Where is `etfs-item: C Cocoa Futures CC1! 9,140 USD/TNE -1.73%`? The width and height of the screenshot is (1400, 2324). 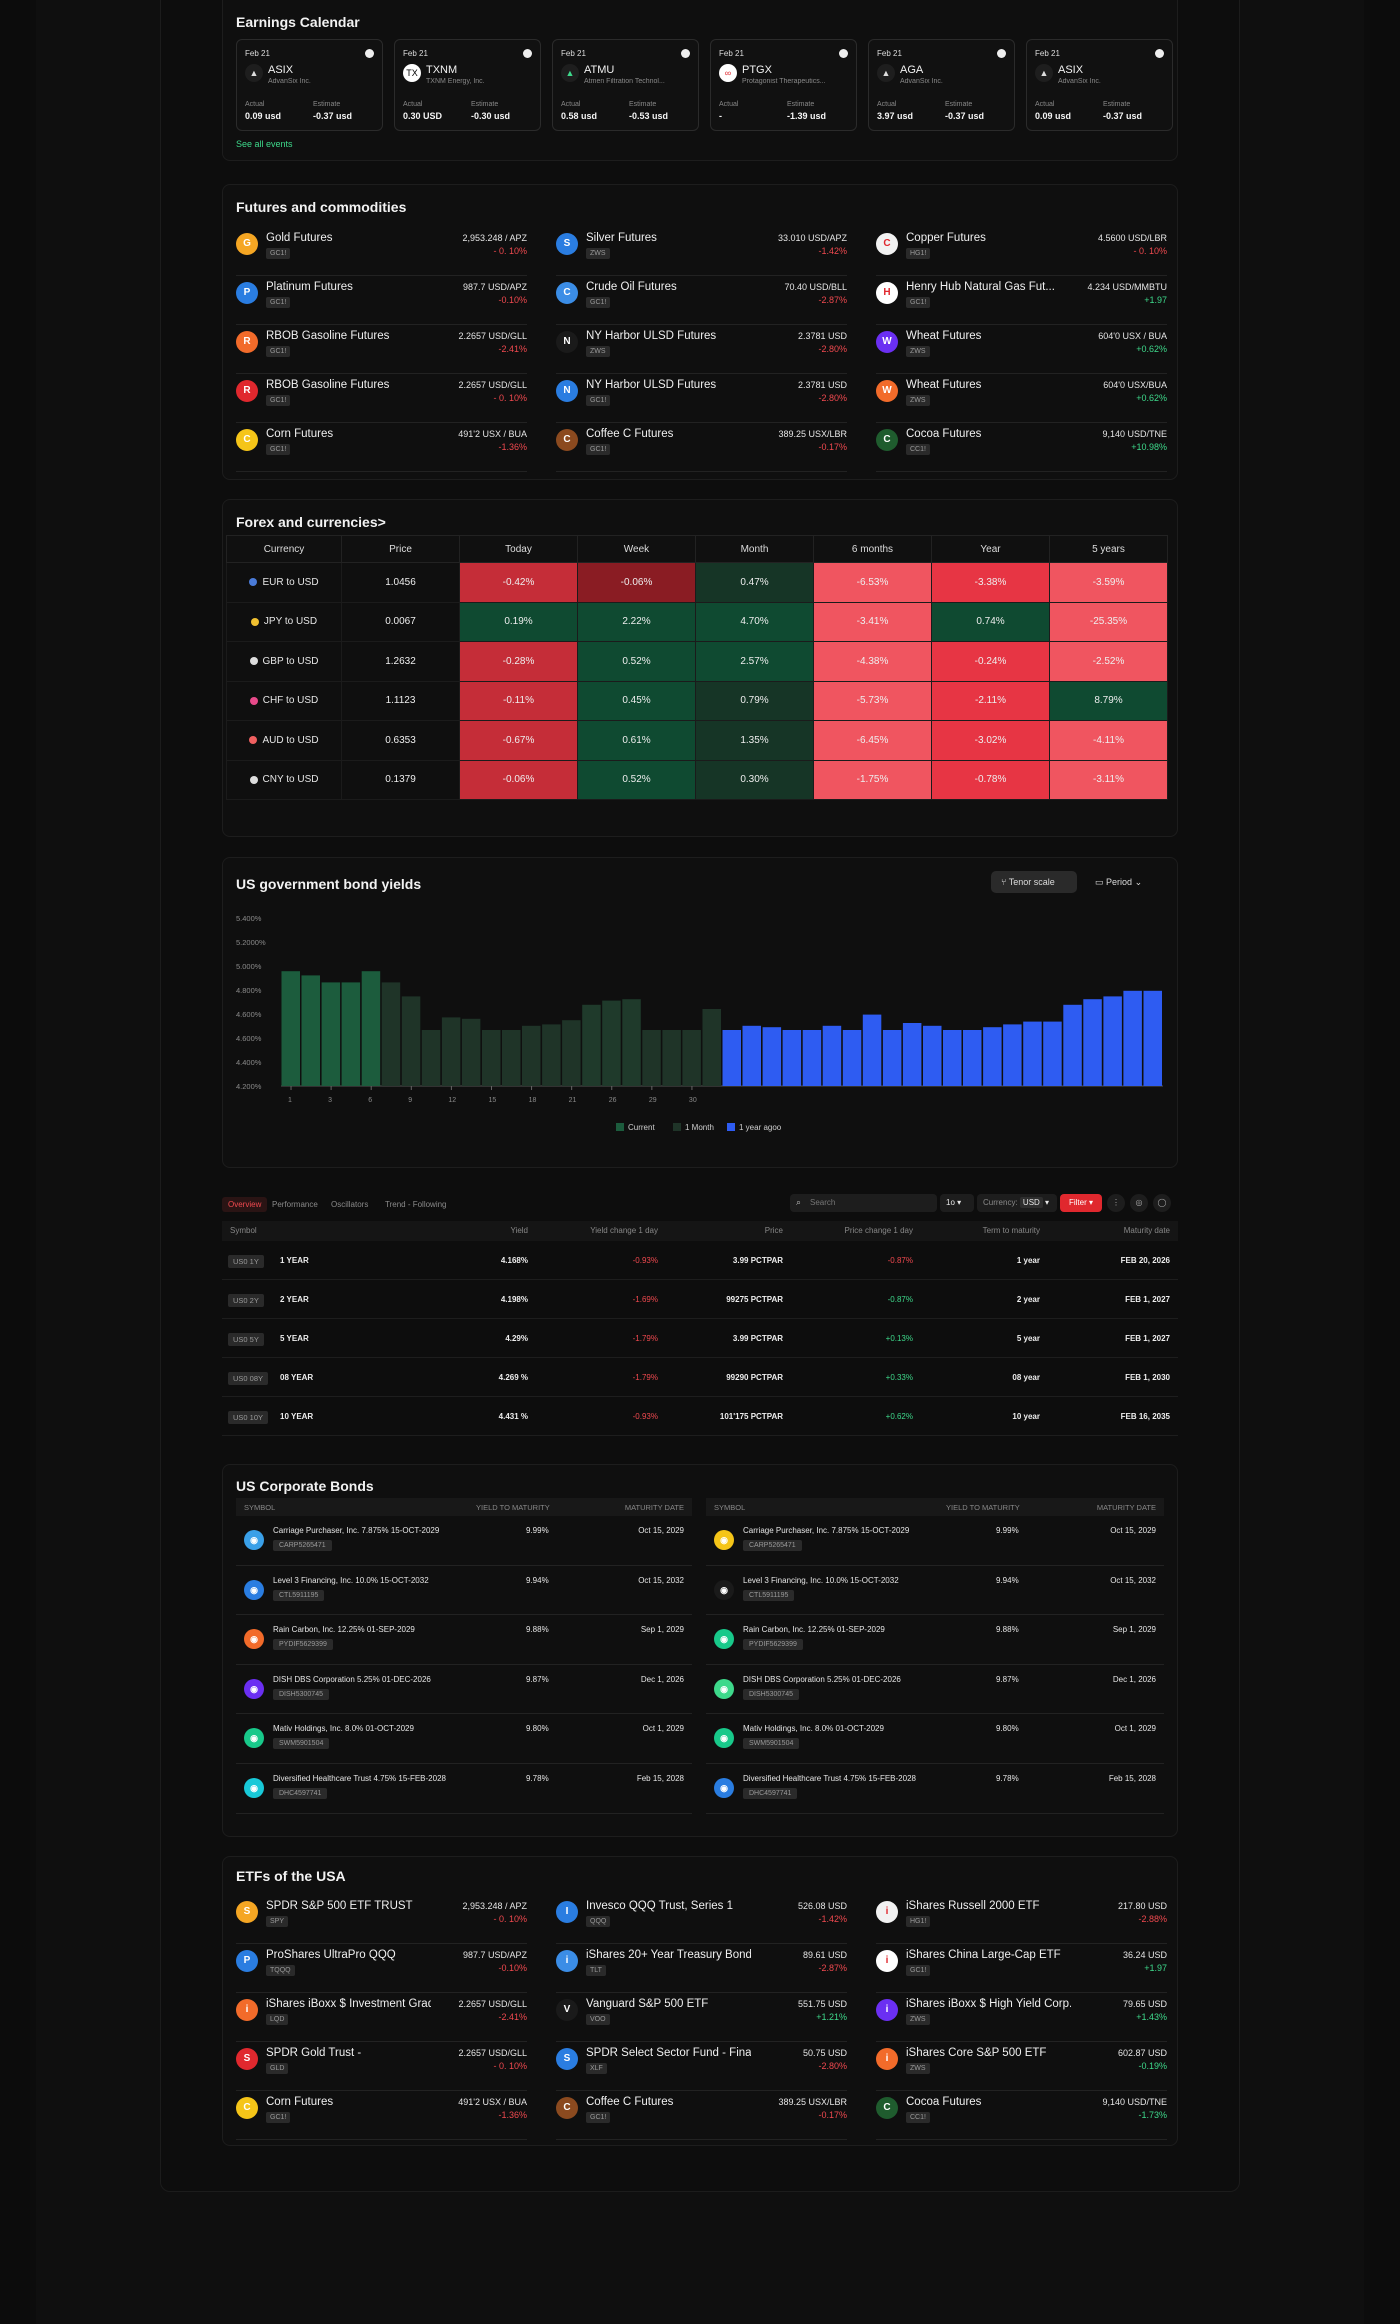
etfs-item: C Cocoa Futures CC1! 9,140 USD/TNE -1.73% is located at coordinates (1021, 2115).